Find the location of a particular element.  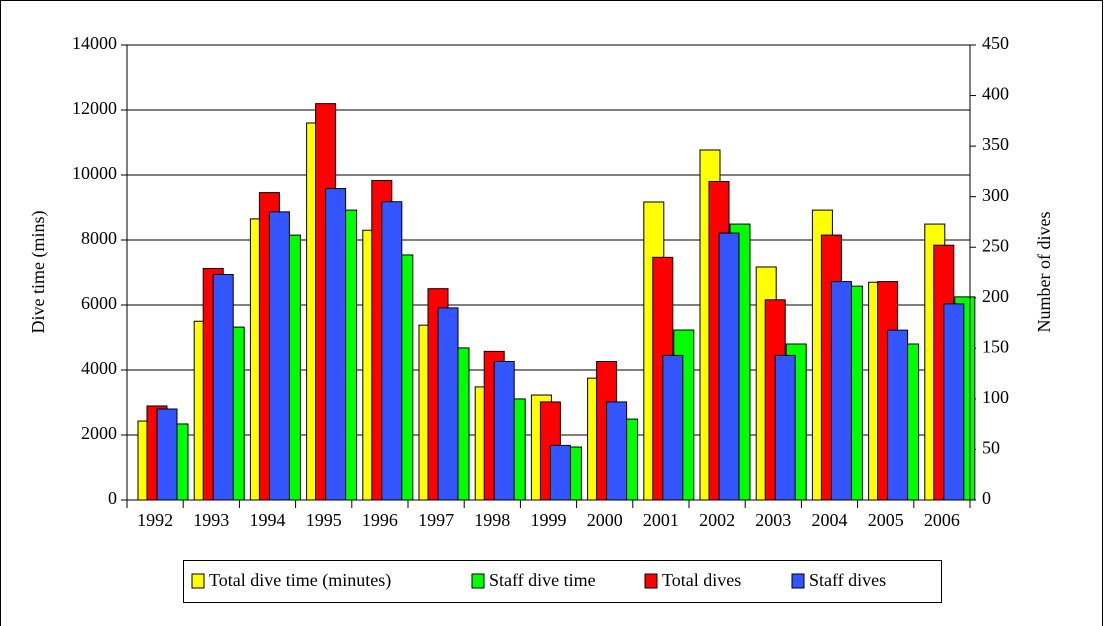

x-tick-label: 2005 is located at coordinates (886, 520).